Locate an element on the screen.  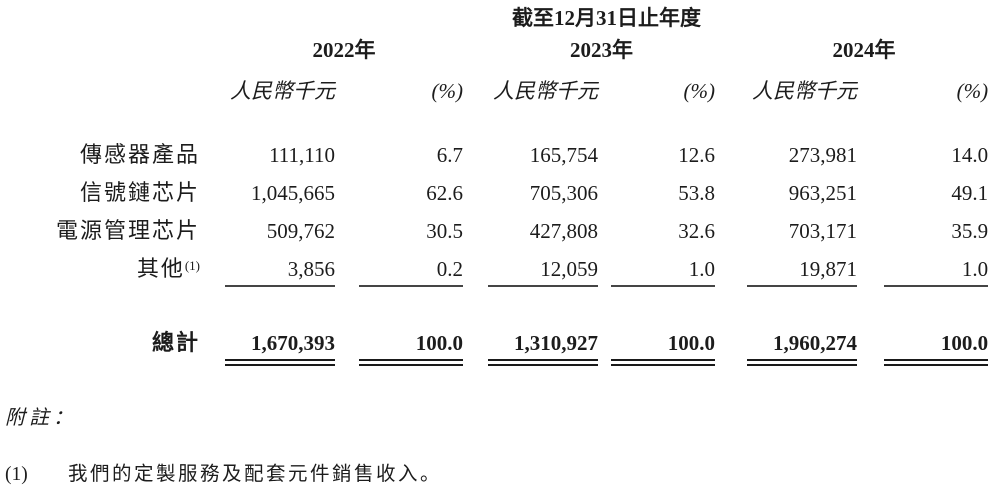
total-value: 1,670,393 is located at coordinates (280, 348).